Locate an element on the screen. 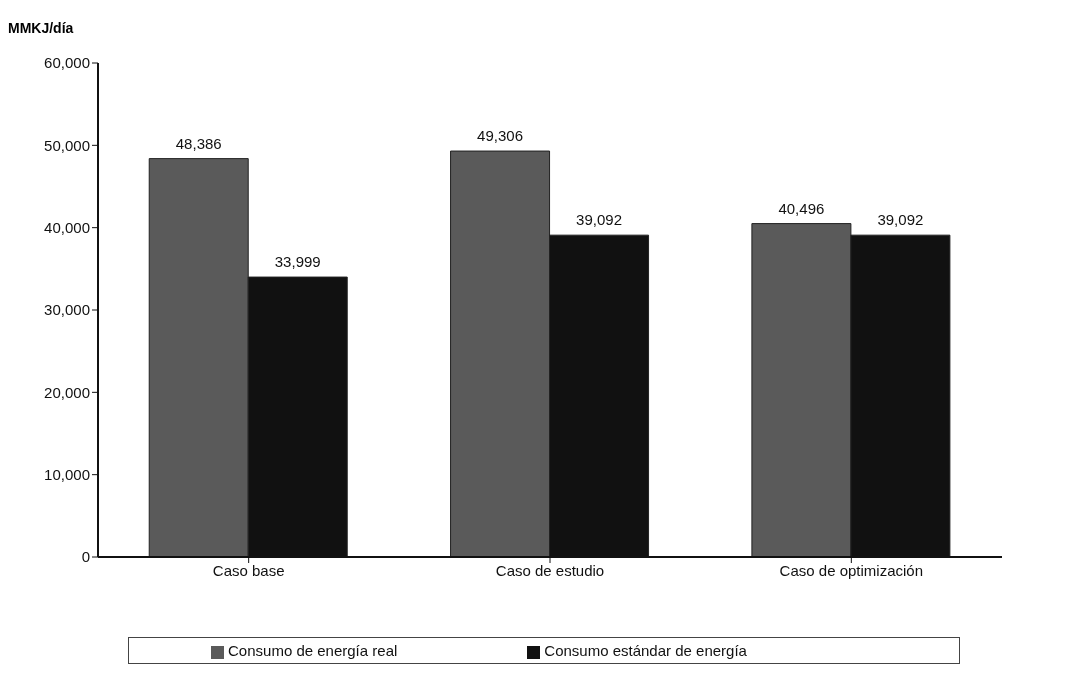 The image size is (1070, 692). x-tick-label: Caso base is located at coordinates (248, 570).